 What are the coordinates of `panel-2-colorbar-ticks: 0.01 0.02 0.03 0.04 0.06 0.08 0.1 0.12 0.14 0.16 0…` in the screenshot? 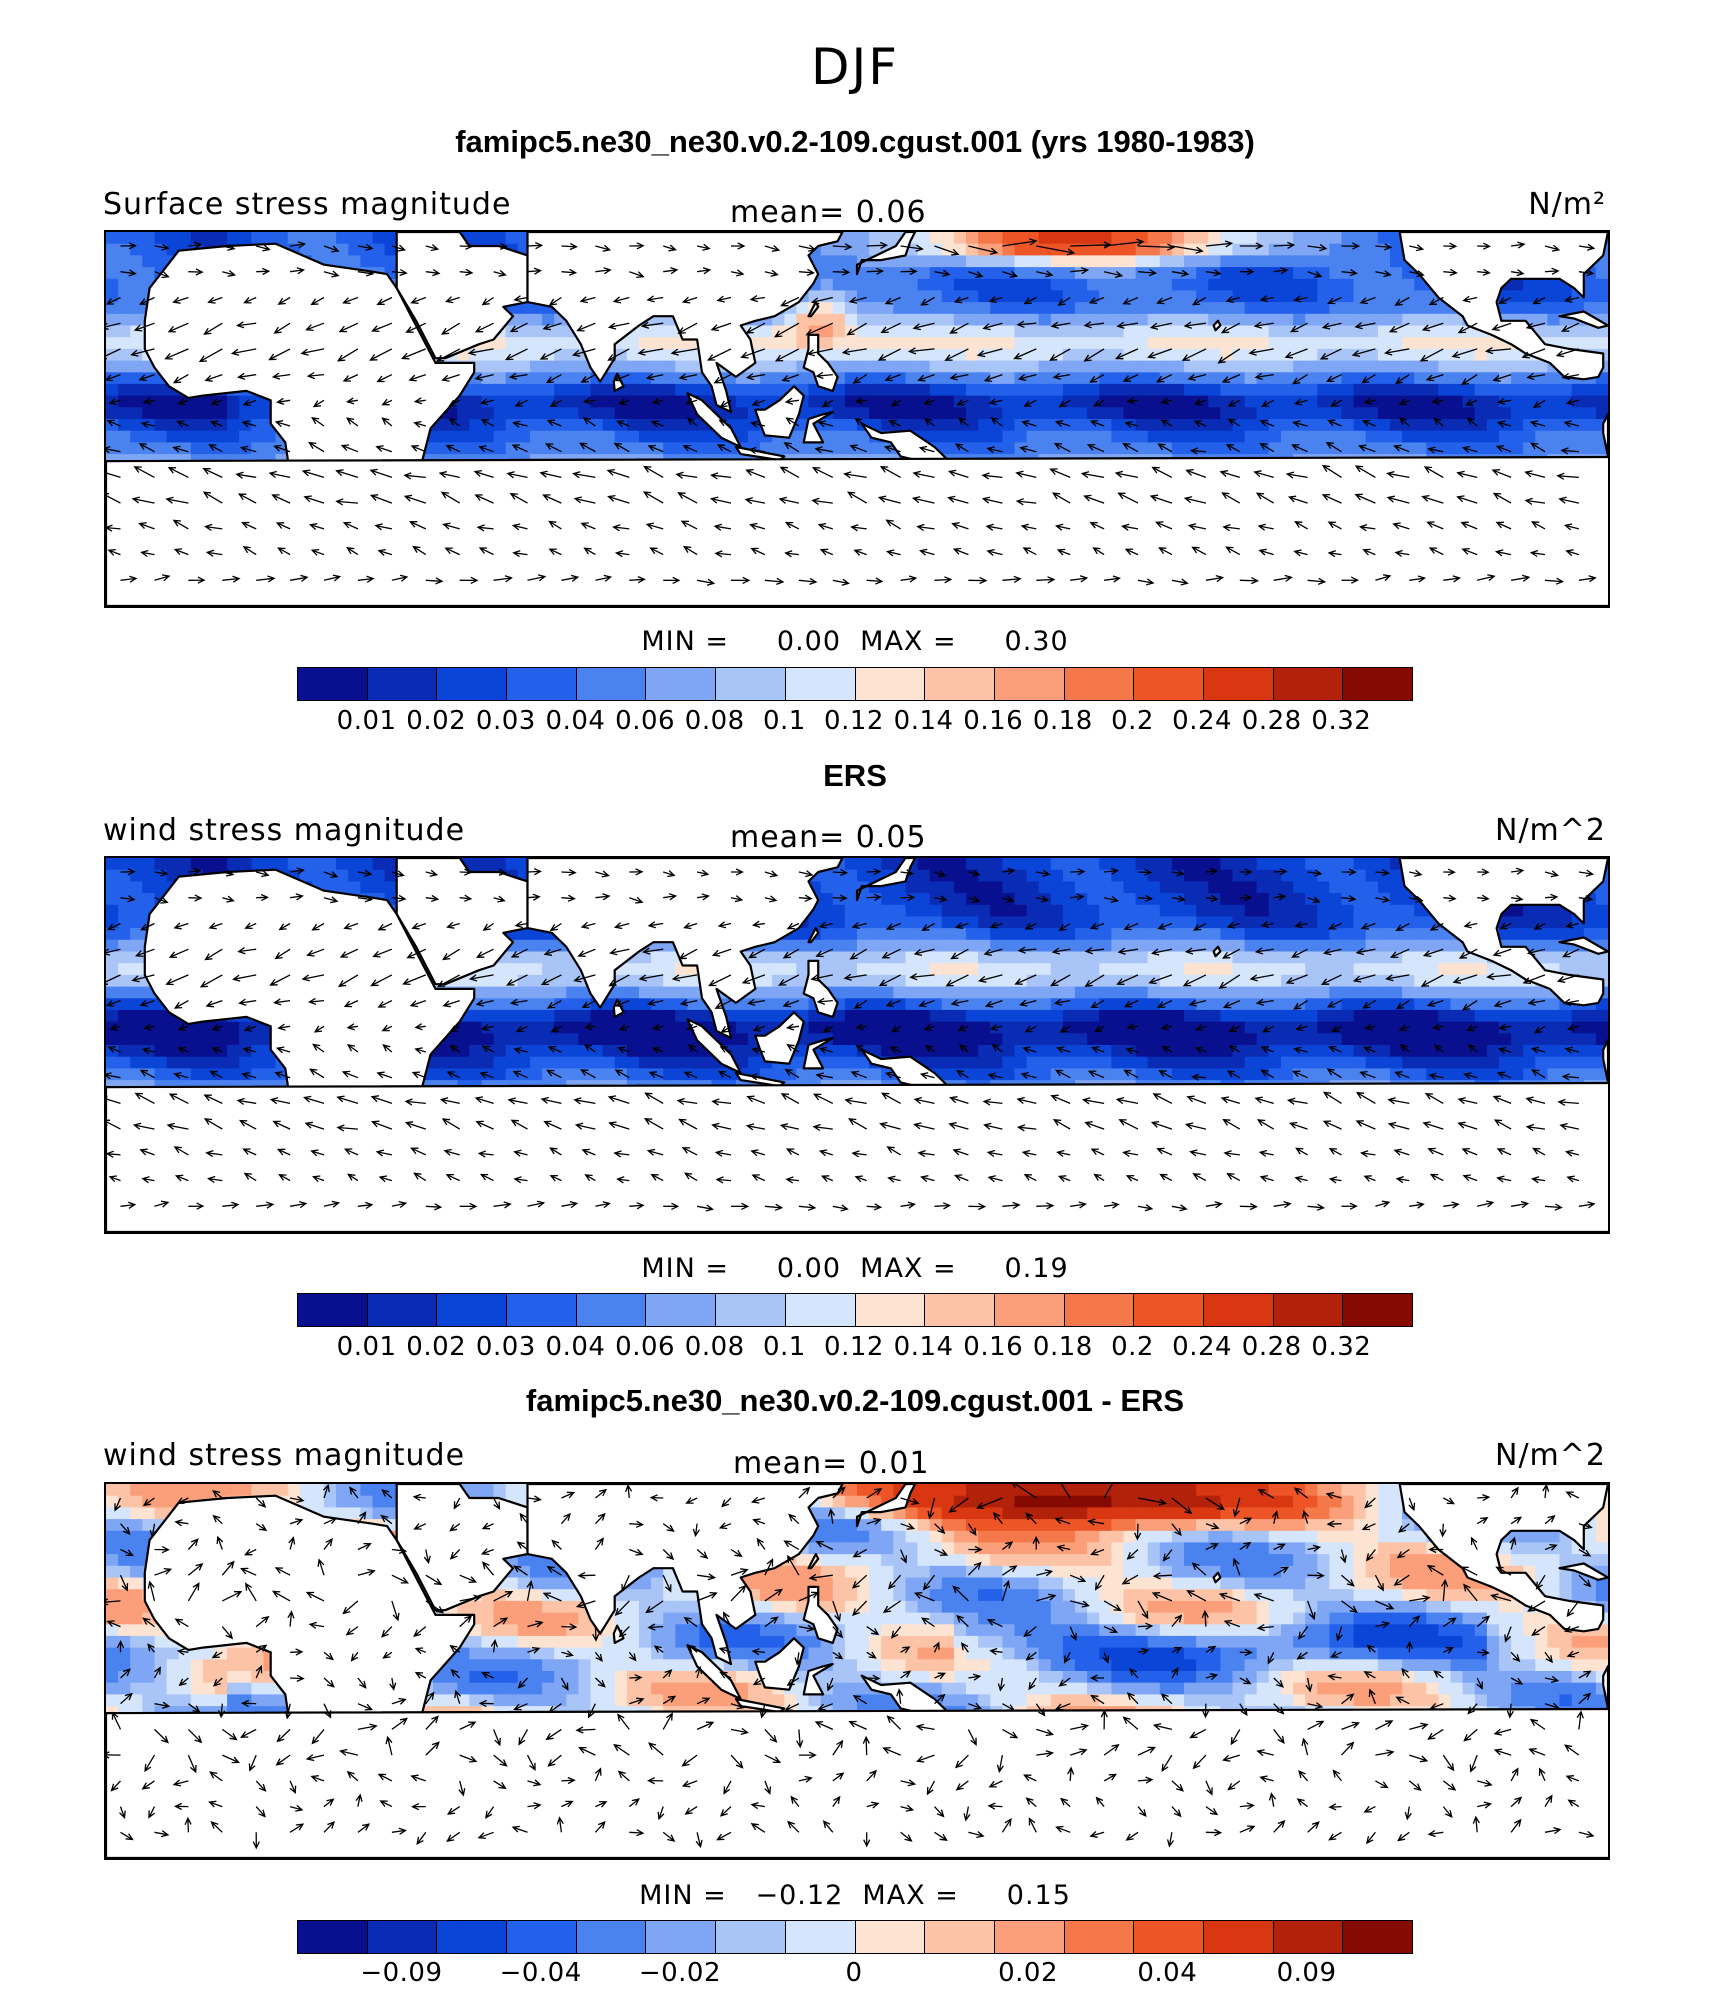 It's located at (854, 1348).